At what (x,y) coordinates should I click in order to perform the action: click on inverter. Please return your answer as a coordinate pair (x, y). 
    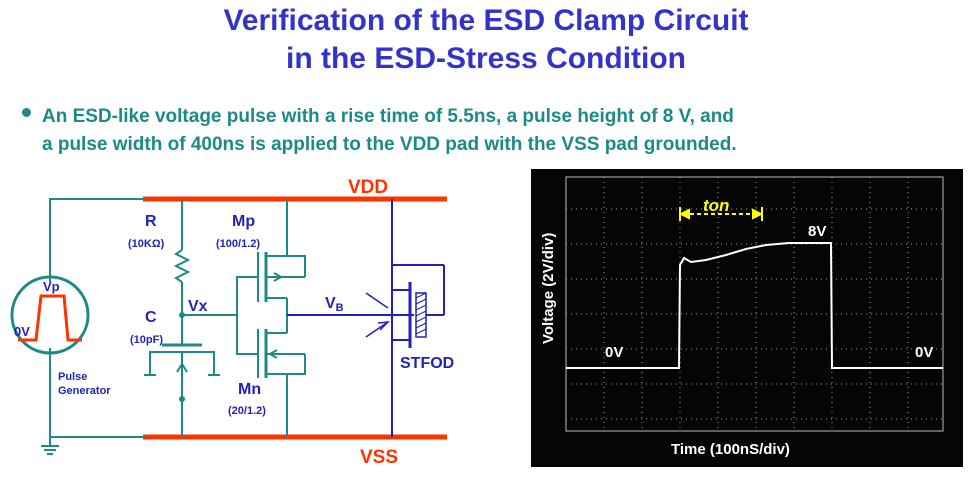
    Looking at the image, I should click on (271, 318).